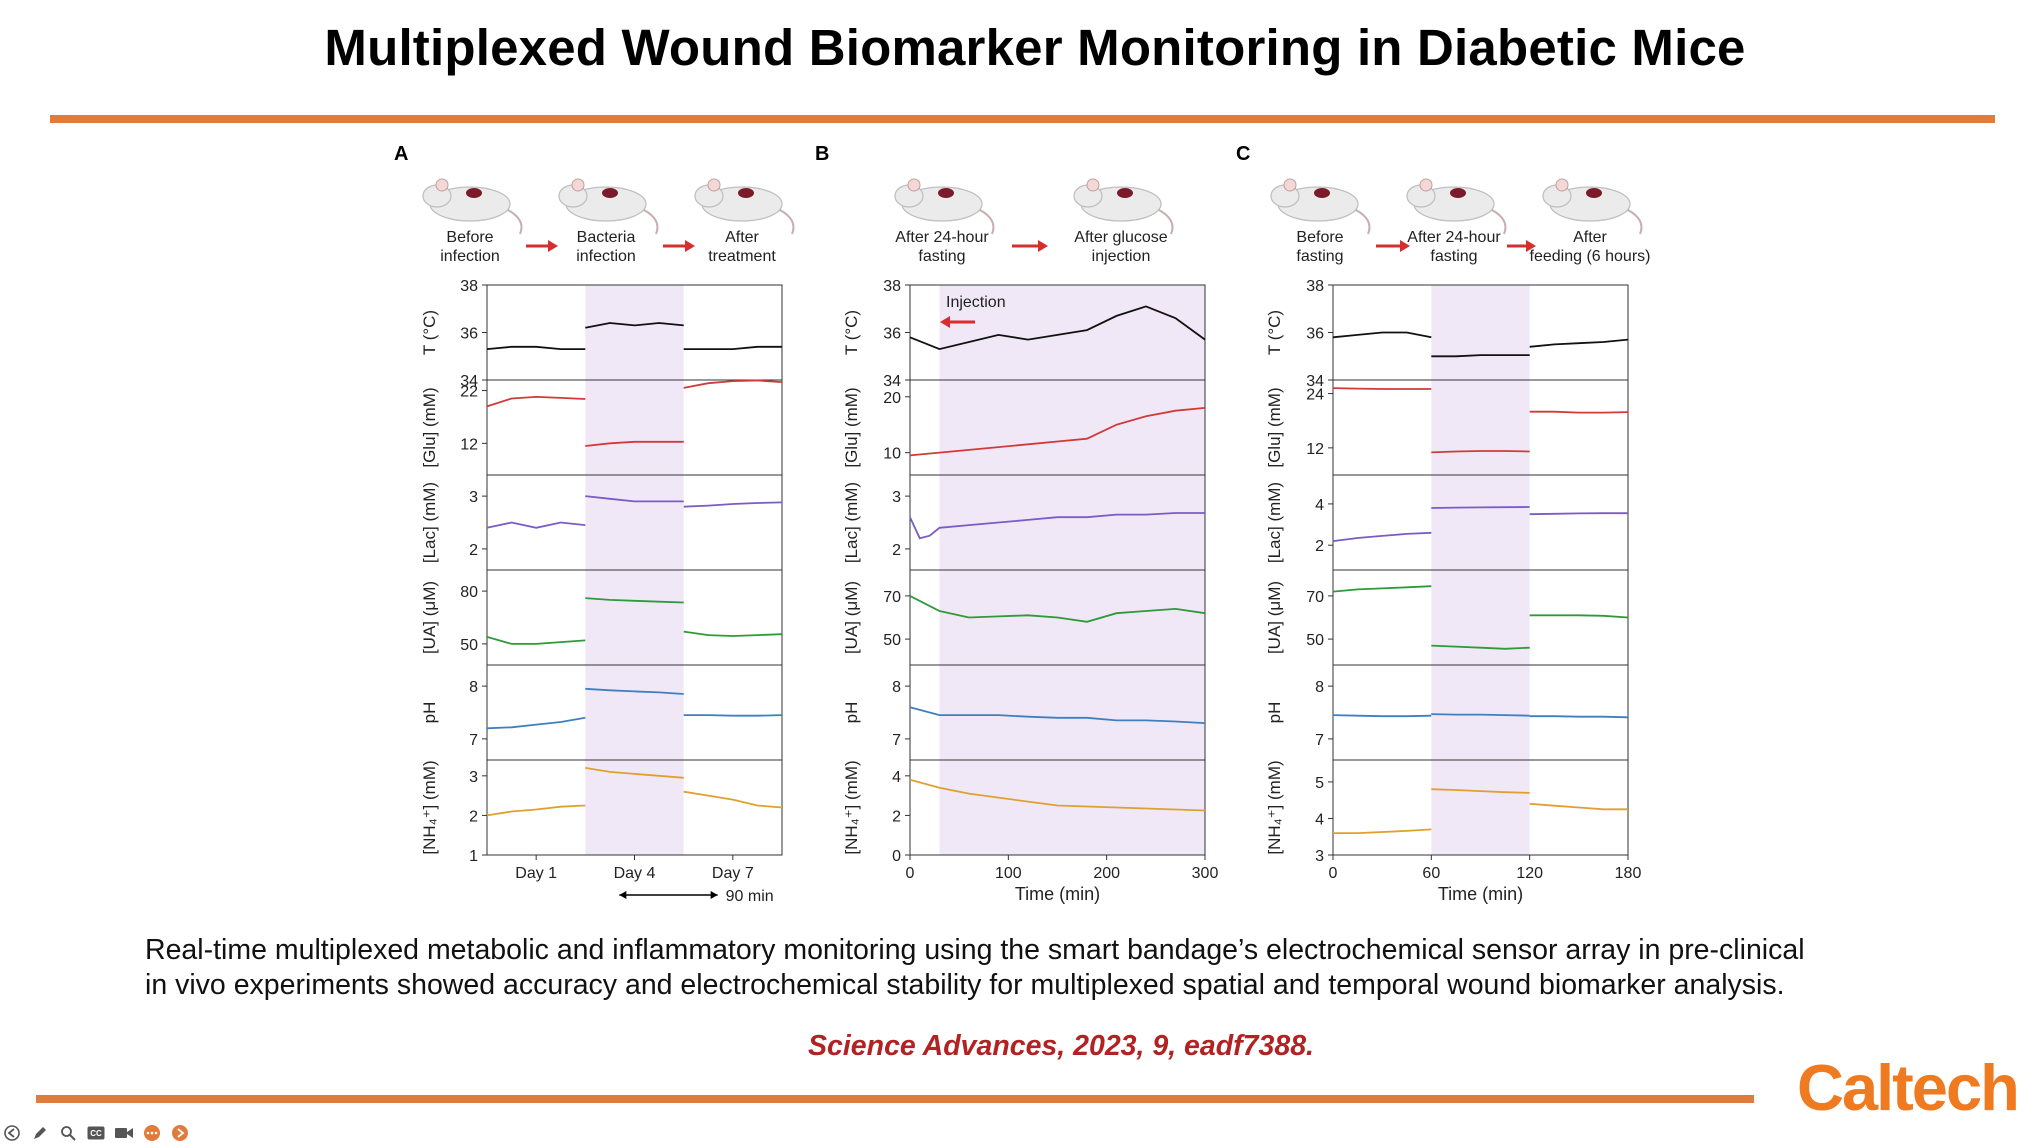 Image resolution: width=2027 pixels, height=1143 pixels. What do you see at coordinates (1319, 856) in the screenshot?
I see `y-tick-label: 3` at bounding box center [1319, 856].